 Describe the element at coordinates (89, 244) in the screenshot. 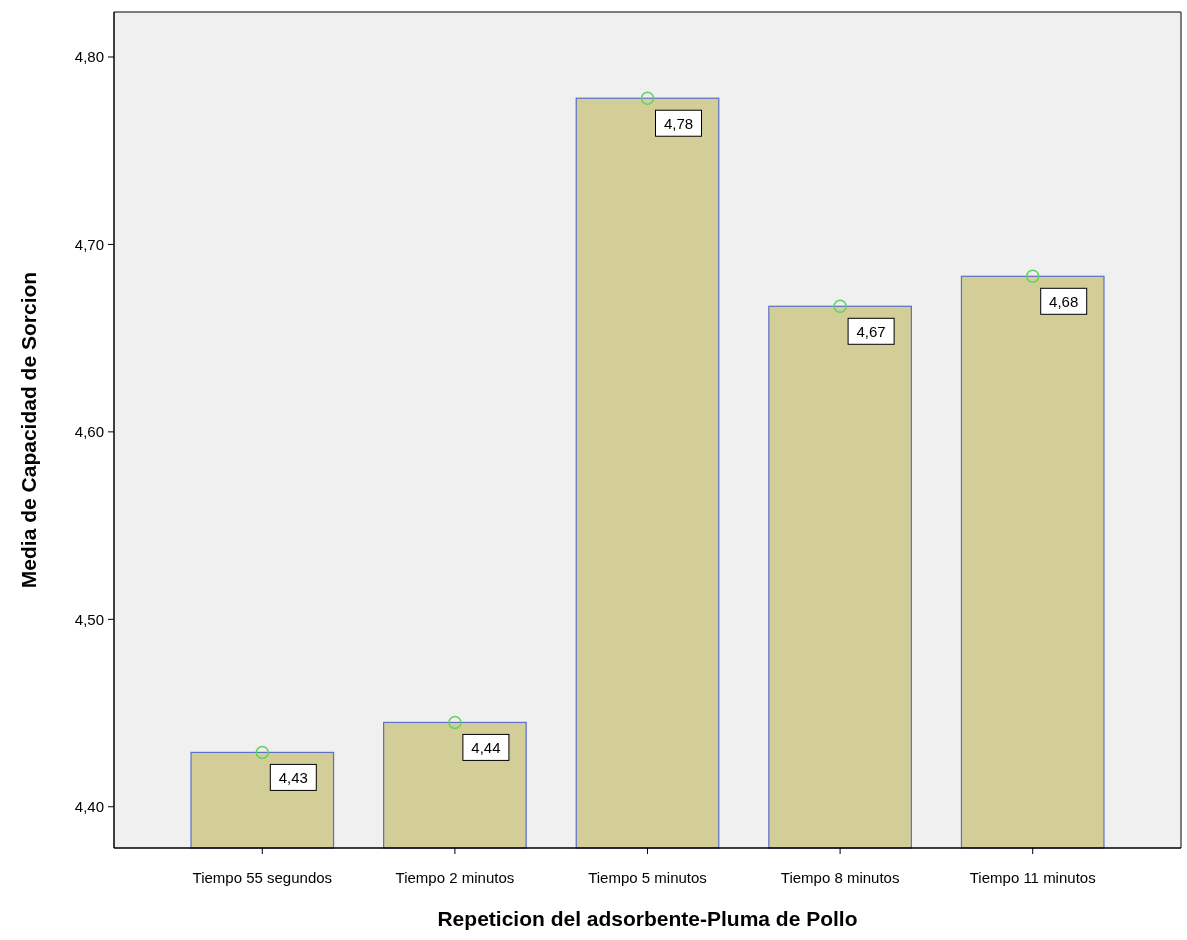

I see `y-tick-label: 4,70` at that location.